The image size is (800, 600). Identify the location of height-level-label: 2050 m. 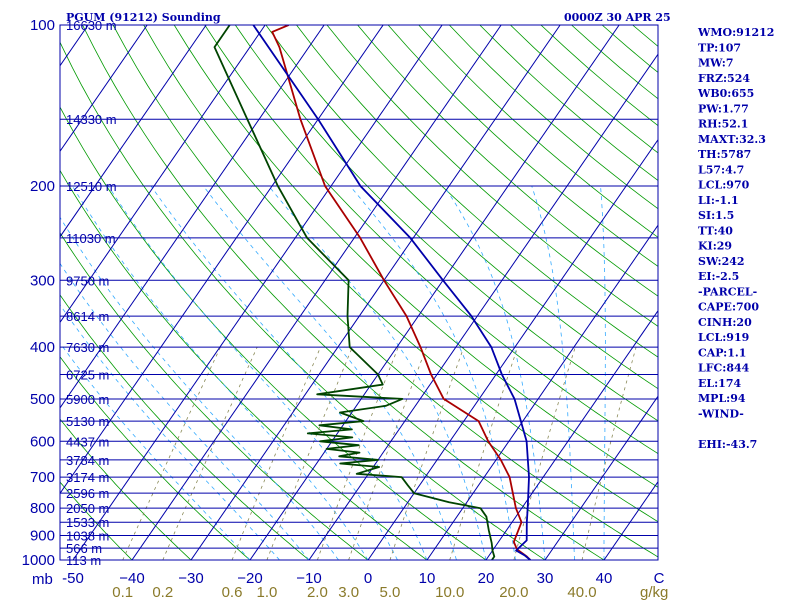
(87, 508).